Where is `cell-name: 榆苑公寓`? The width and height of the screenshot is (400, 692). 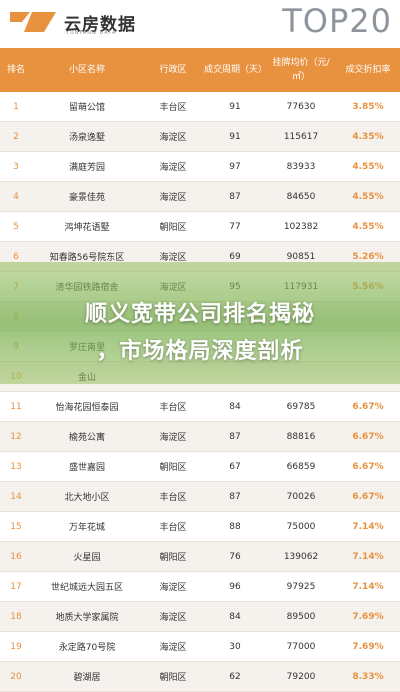 cell-name: 榆苑公寓 is located at coordinates (87, 436).